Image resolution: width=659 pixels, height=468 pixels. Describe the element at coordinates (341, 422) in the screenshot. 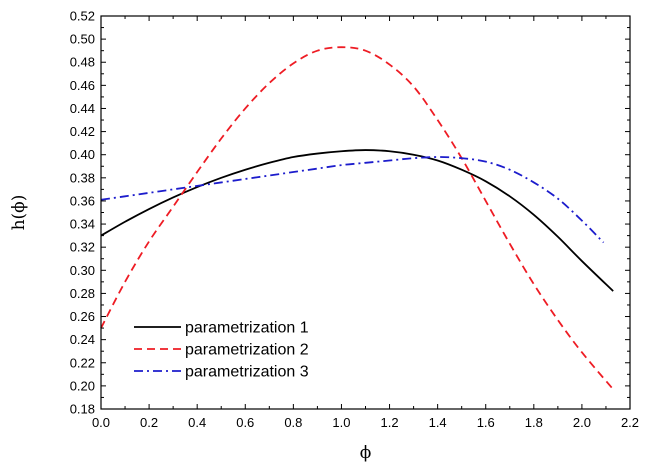

I see `x-tick-label: 1.0` at that location.